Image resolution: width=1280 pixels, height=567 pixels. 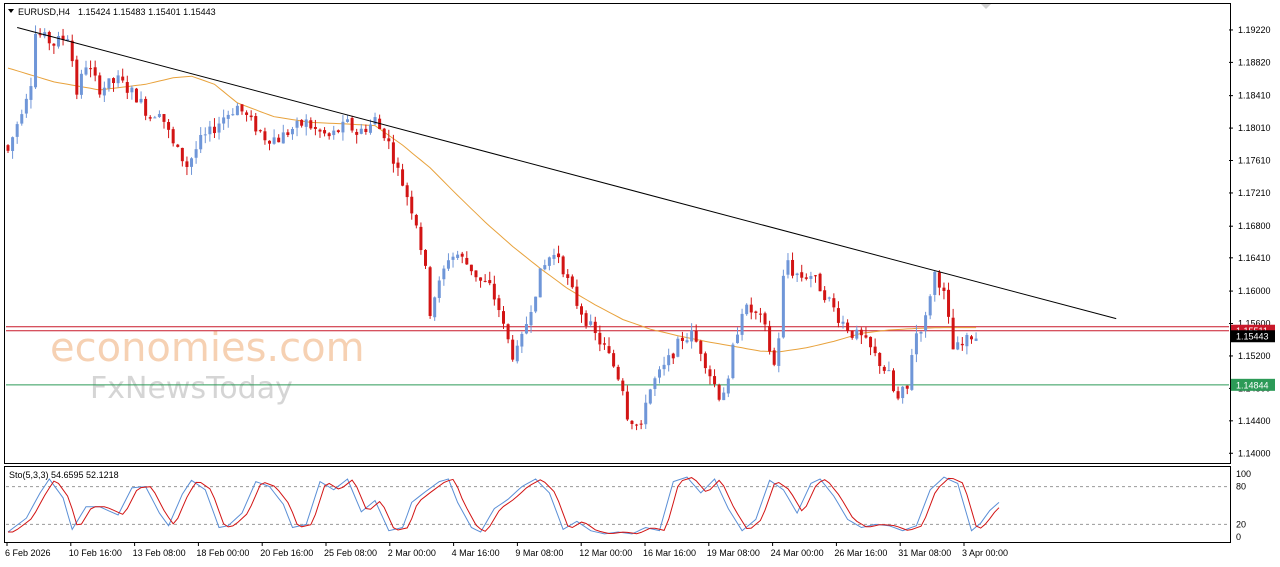 I want to click on price-tick-label: 1.16410, so click(x=1254, y=258).